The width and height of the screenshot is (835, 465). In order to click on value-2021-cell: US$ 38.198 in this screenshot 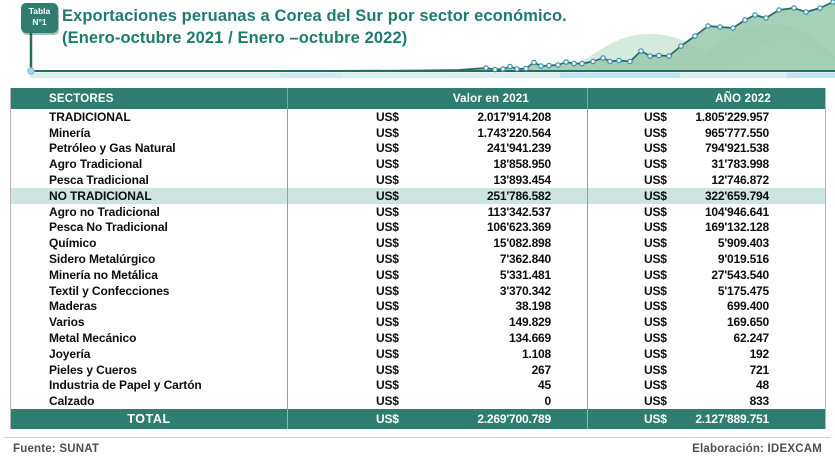, I will do `click(437, 306)`.